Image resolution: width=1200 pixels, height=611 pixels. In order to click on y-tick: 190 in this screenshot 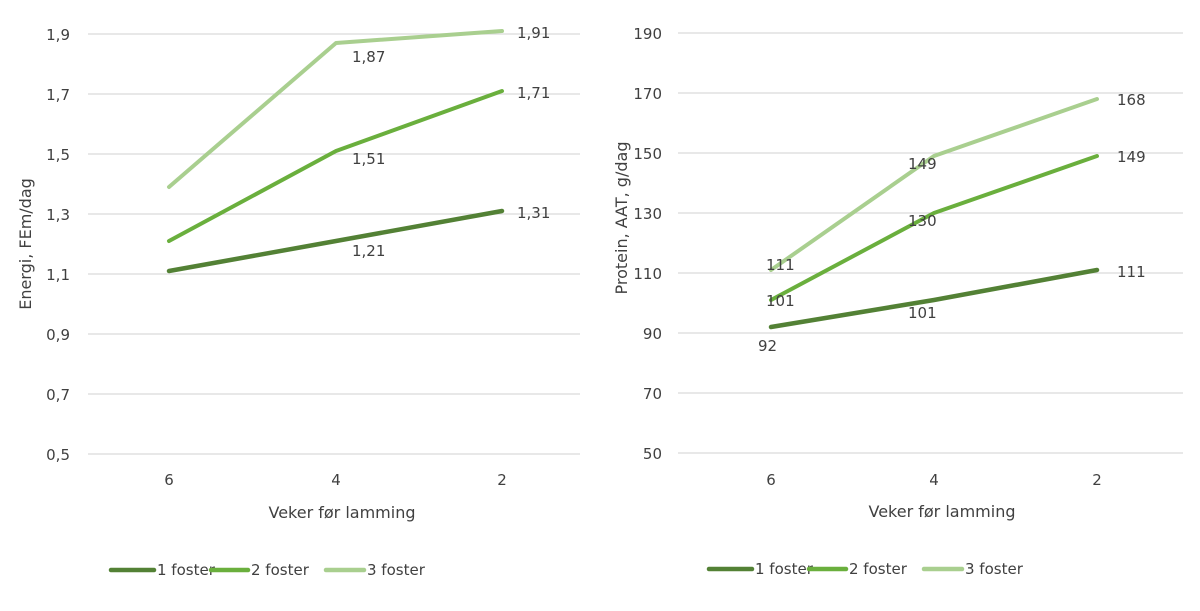, I will do `click(647, 34)`.